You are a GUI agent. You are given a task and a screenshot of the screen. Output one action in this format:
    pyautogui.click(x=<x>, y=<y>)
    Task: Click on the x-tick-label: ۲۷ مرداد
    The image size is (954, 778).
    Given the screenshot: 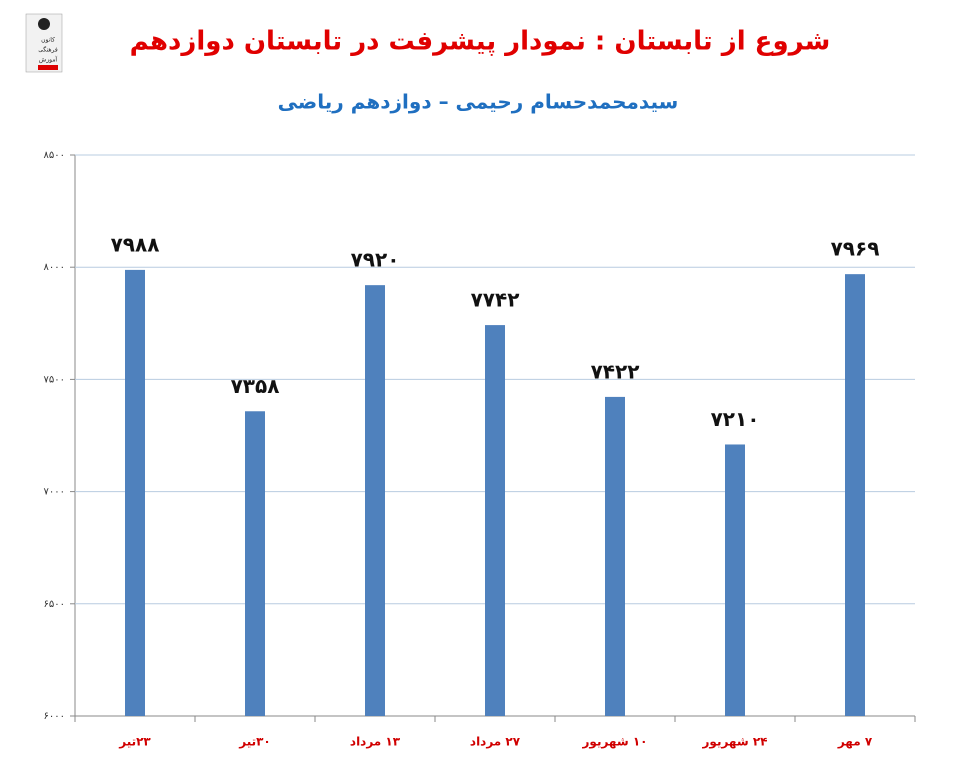 What is the action you would take?
    pyautogui.click(x=495, y=742)
    